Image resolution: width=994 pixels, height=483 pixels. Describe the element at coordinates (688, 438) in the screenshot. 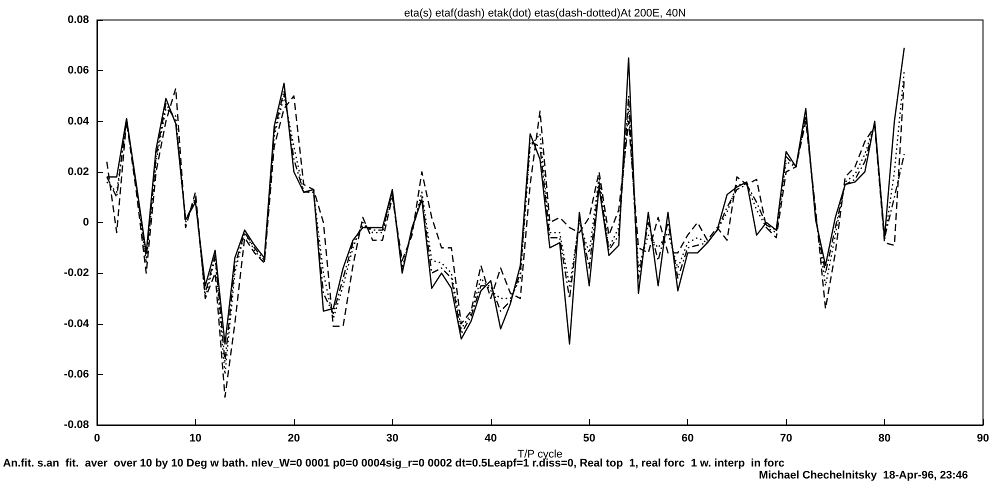

I see `x-tick-label: 60` at that location.